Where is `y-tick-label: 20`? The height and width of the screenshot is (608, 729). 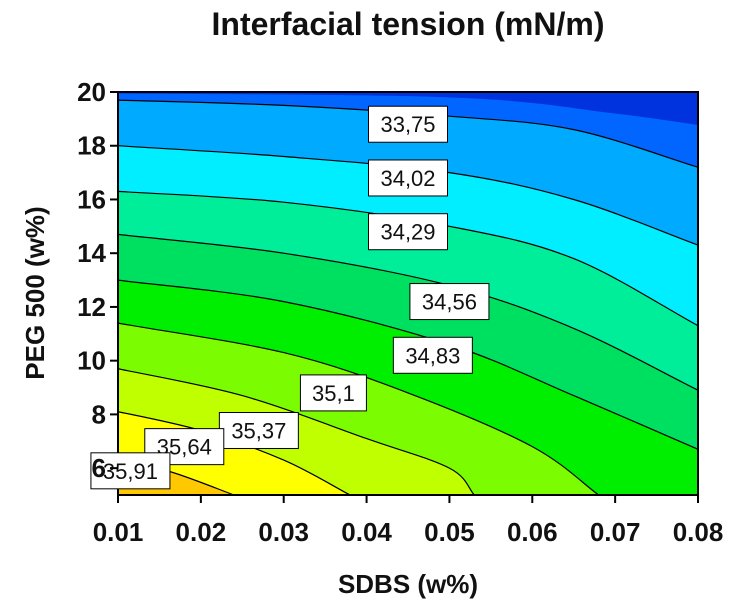
y-tick-label: 20 is located at coordinates (91, 92).